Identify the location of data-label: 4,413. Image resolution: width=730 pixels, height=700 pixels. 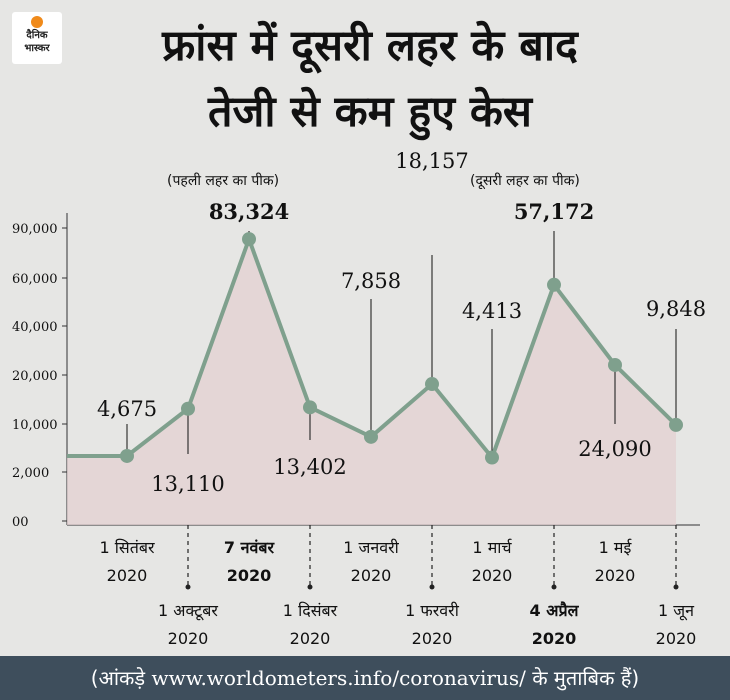
(492, 311).